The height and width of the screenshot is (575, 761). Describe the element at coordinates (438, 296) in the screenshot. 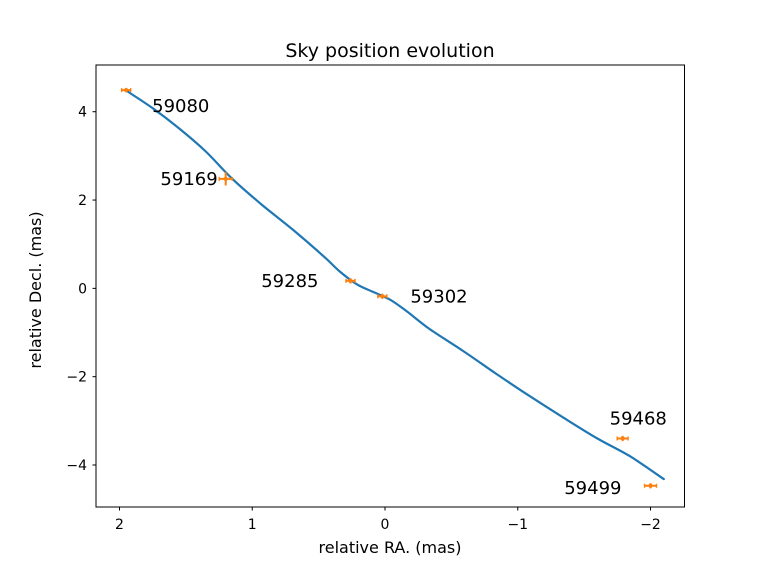

I see `point-label-59302: 59302` at that location.